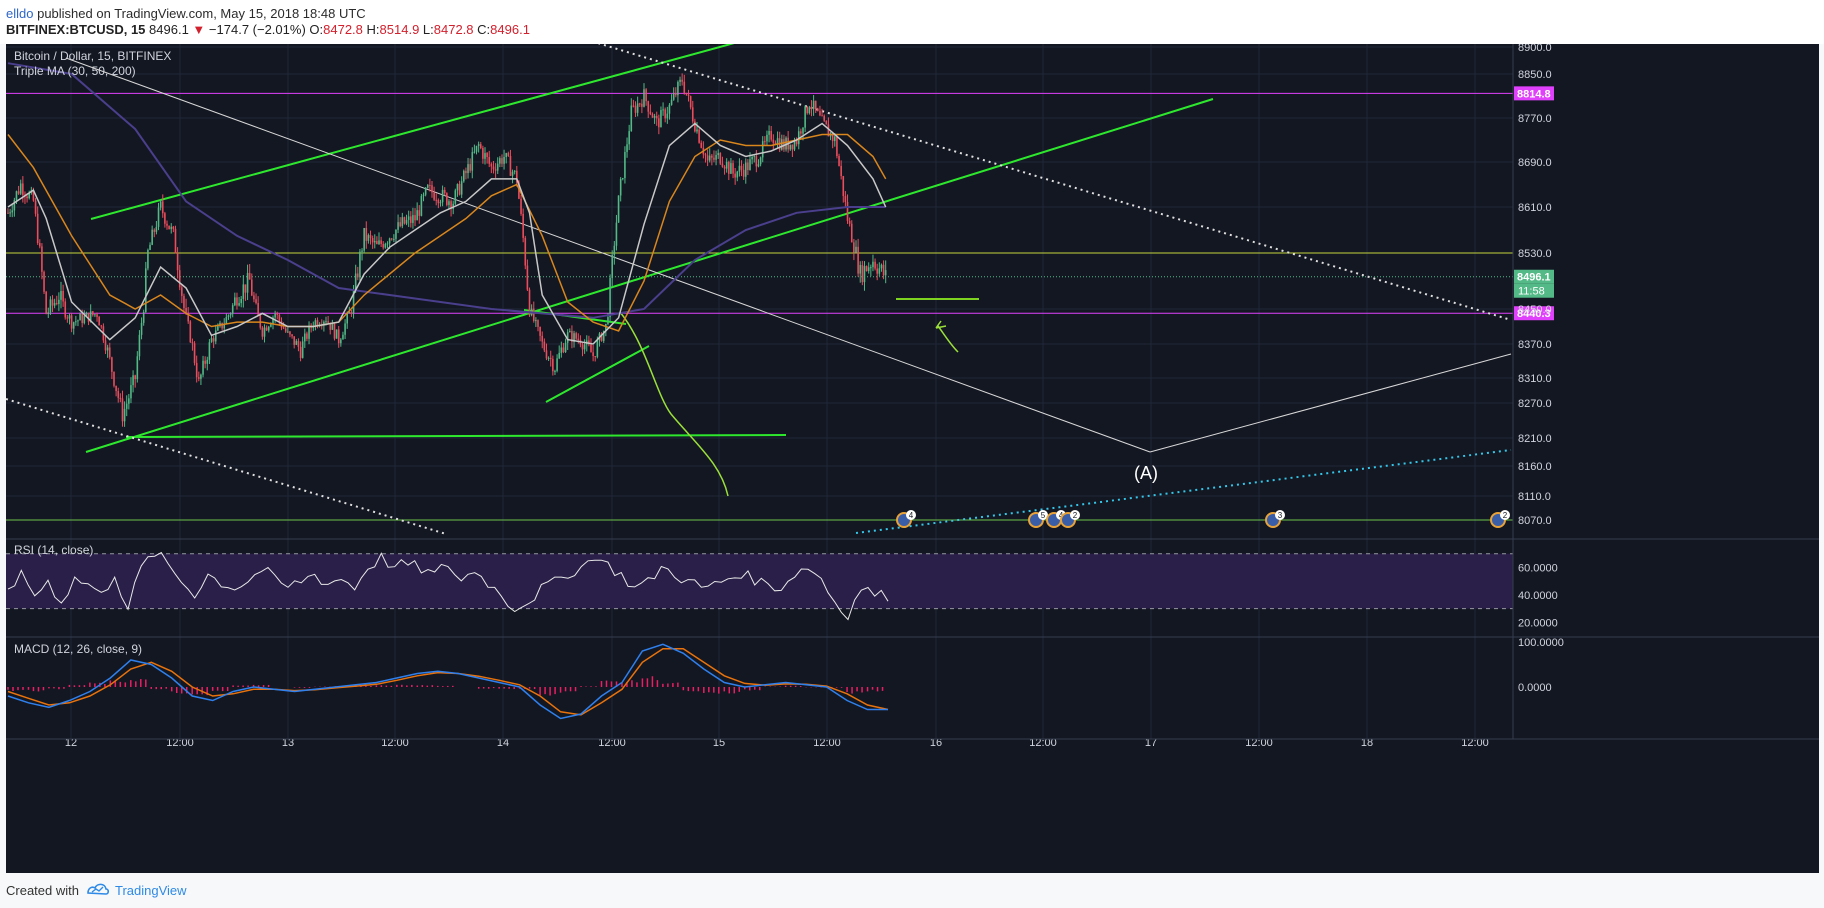 The image size is (1824, 908). I want to click on author-link: elldo, so click(20, 13).